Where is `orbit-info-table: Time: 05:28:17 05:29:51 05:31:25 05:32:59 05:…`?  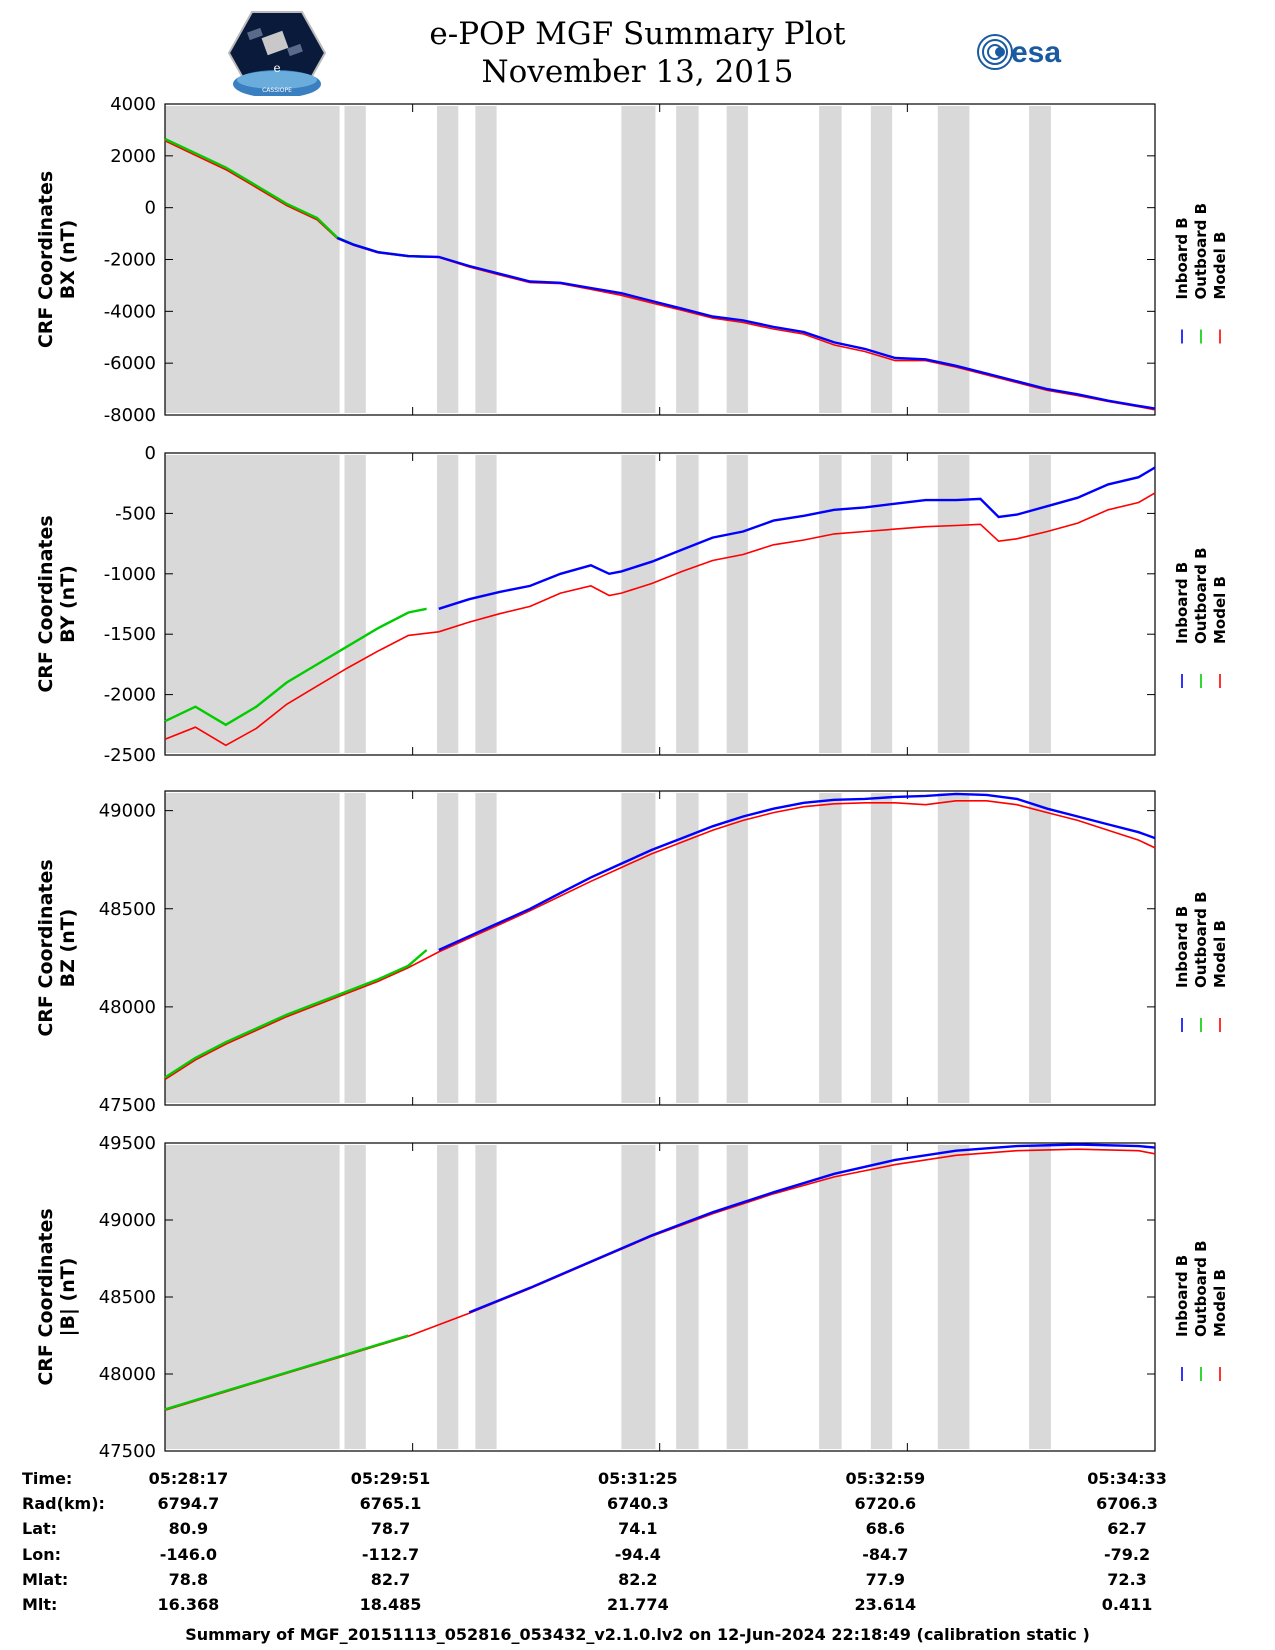
orbit-info-table: Time: 05:28:17 05:29:51 05:31:25 05:32:59 05:… is located at coordinates (633, 1541).